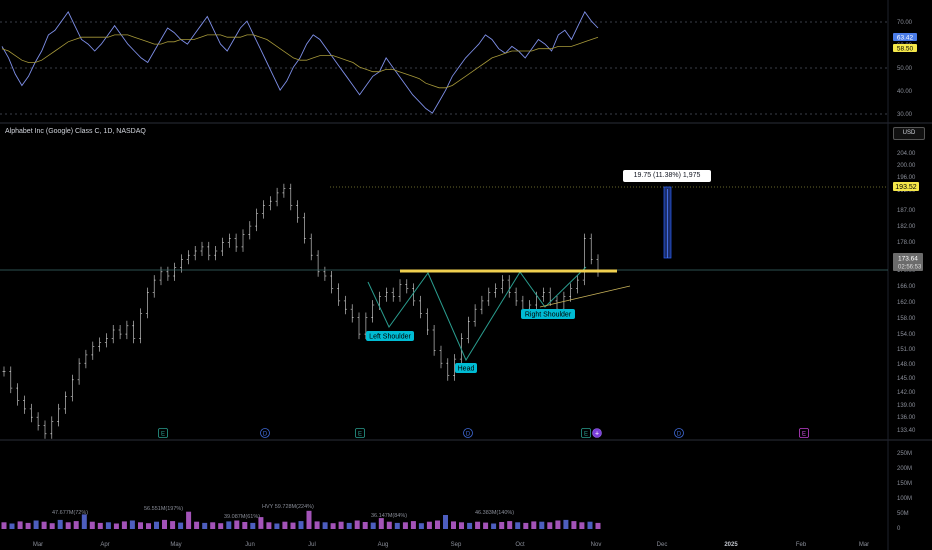 Image resolution: width=932 pixels, height=550 pixels. Describe the element at coordinates (906, 379) in the screenshot. I see `price-tick-label: 145.00` at that location.